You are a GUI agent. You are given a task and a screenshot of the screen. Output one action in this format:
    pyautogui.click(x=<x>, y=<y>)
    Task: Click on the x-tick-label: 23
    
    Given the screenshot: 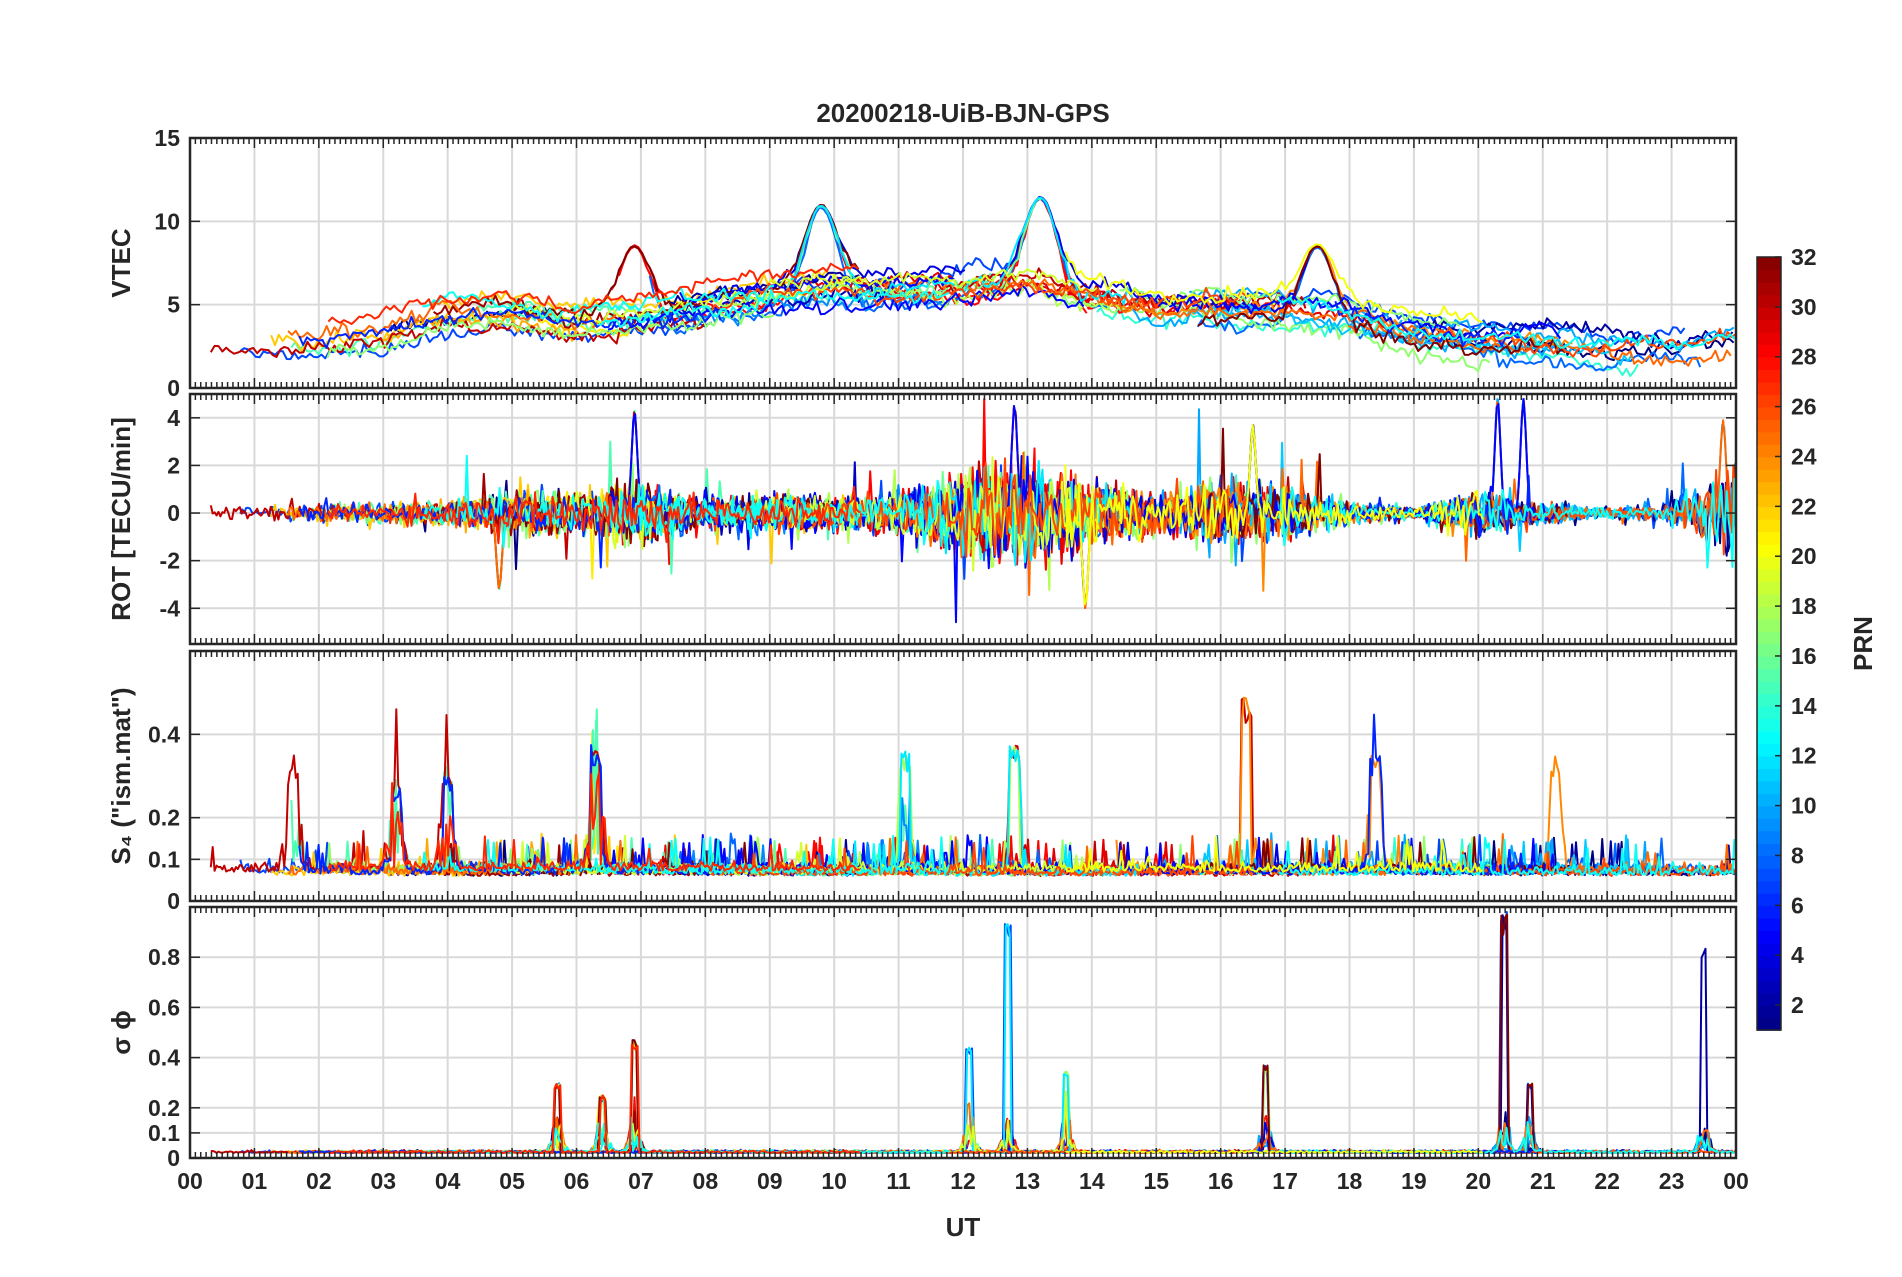 What is the action you would take?
    pyautogui.click(x=1672, y=1181)
    